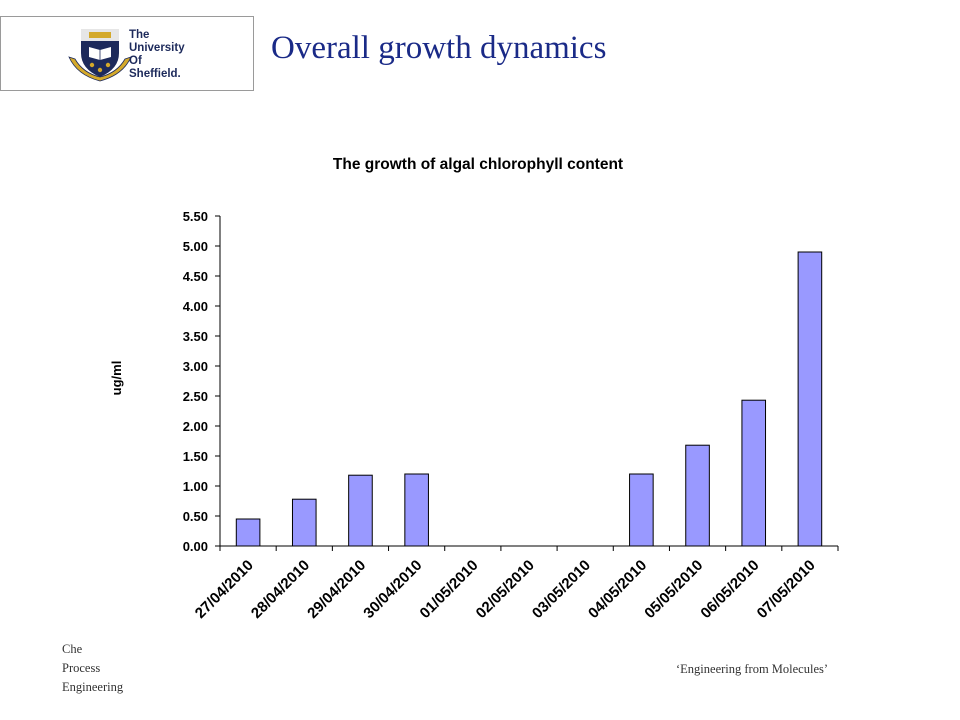 The width and height of the screenshot is (960, 720). I want to click on y-tick-label: 5.50, so click(195, 216).